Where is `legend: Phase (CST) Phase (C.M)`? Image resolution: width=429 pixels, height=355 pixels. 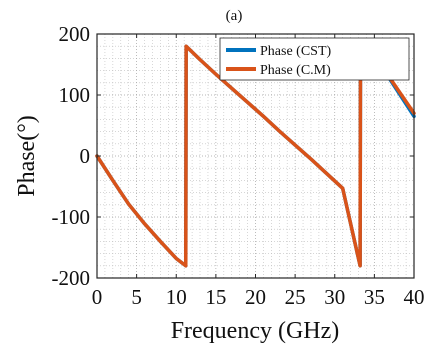 legend: Phase (CST) Phase (C.M) is located at coordinates (314, 59).